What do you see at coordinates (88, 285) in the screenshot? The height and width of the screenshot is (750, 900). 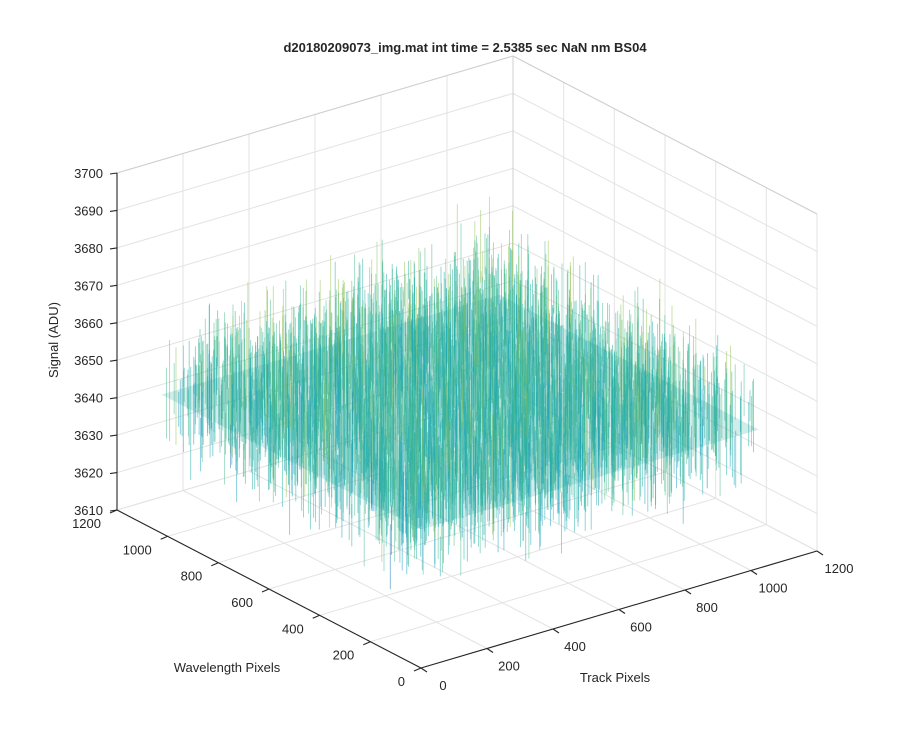 I see `z-tick-label: 3670` at bounding box center [88, 285].